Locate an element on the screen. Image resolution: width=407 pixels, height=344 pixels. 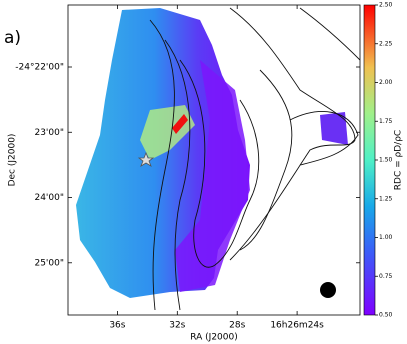
colorbar-tick-label: 2.50 is located at coordinates (386, 5).